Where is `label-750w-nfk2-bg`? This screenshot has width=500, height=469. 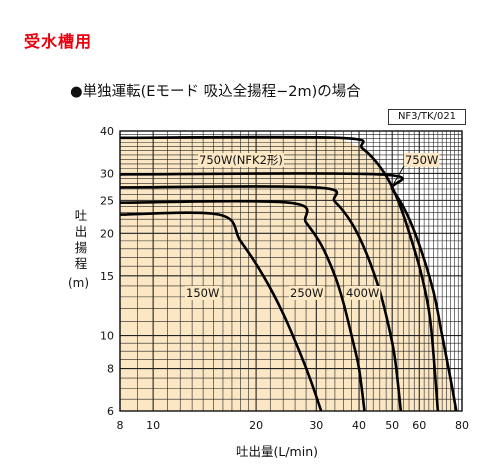 label-750w-nfk2-bg is located at coordinates (241, 160).